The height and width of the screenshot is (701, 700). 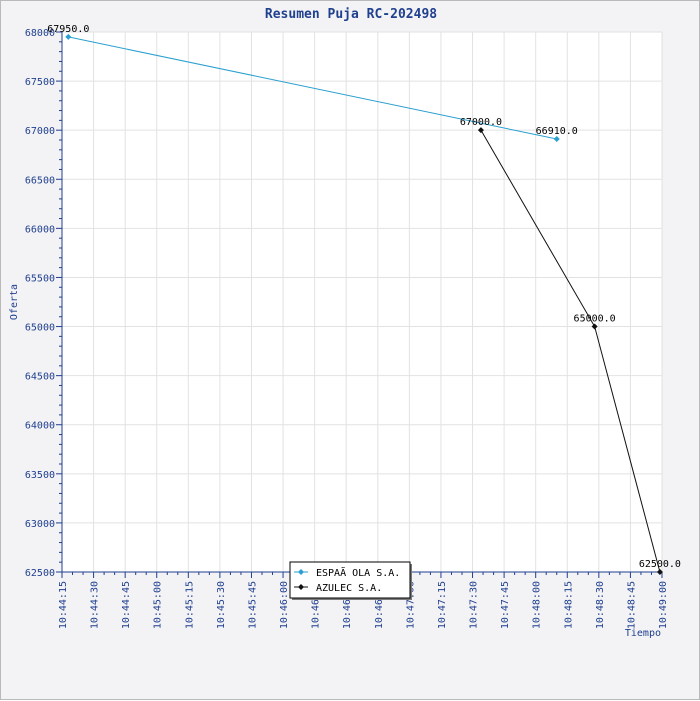 What do you see at coordinates (40, 33) in the screenshot?
I see `y-tick-label: 68000` at bounding box center [40, 33].